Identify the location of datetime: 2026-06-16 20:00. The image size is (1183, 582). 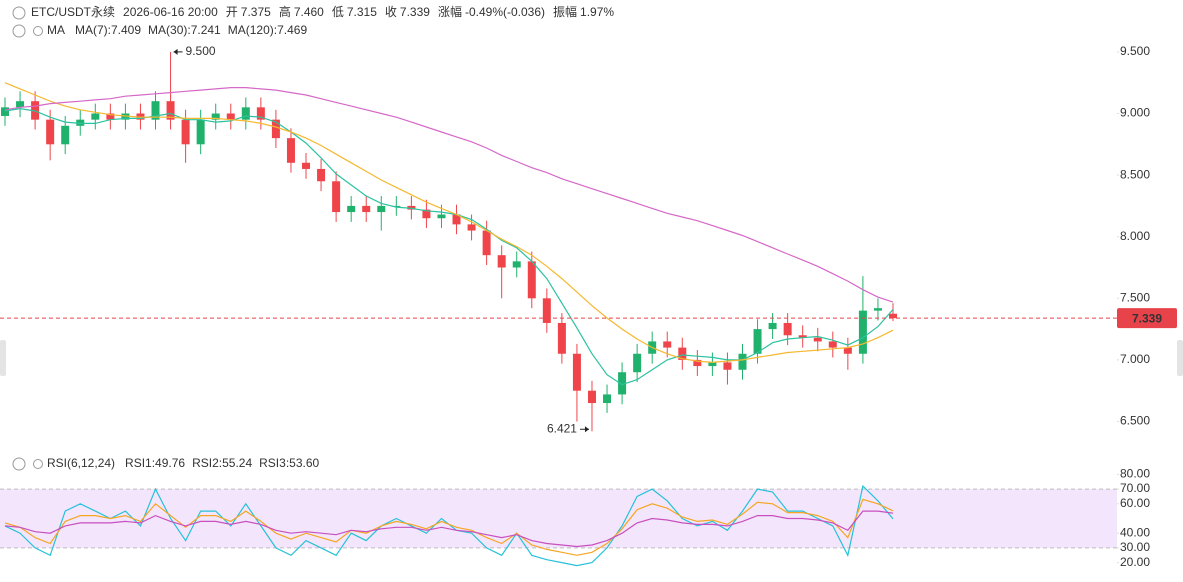
(170, 12).